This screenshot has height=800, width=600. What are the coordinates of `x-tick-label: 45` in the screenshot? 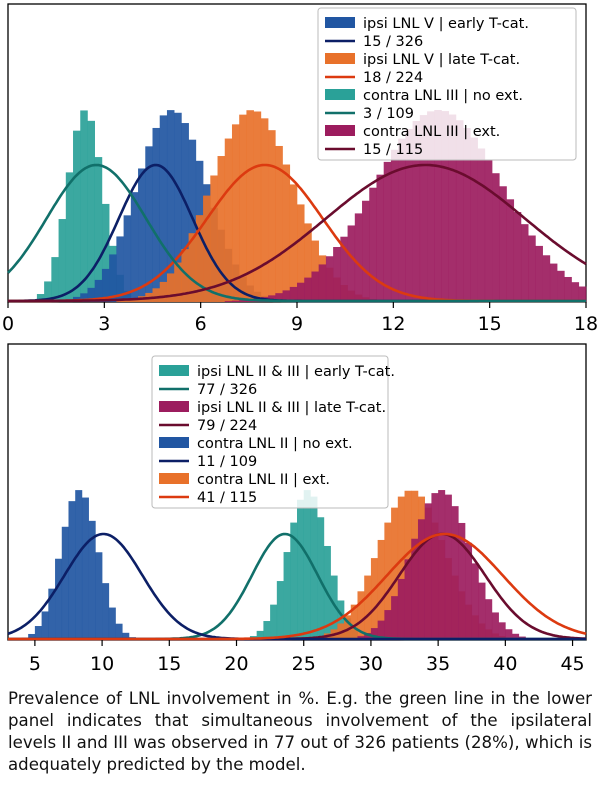 It's located at (572, 664).